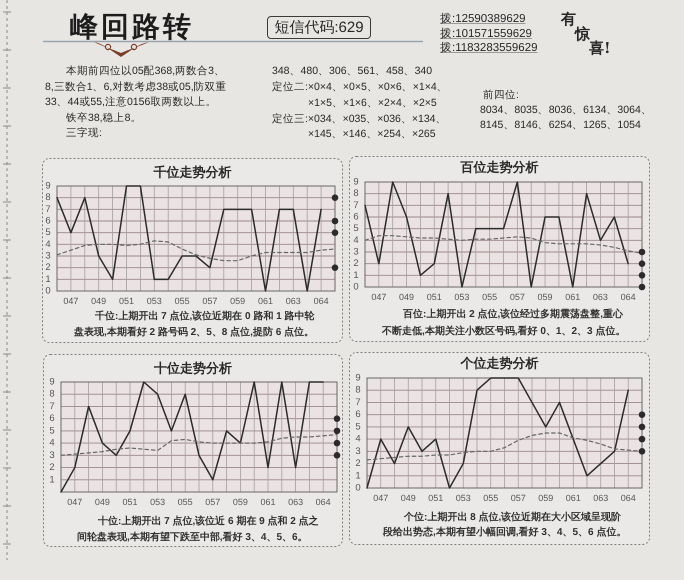 This screenshot has height=580, width=684. What do you see at coordinates (499, 167) in the screenshot?
I see `chart-title: 百位走势分析` at bounding box center [499, 167].